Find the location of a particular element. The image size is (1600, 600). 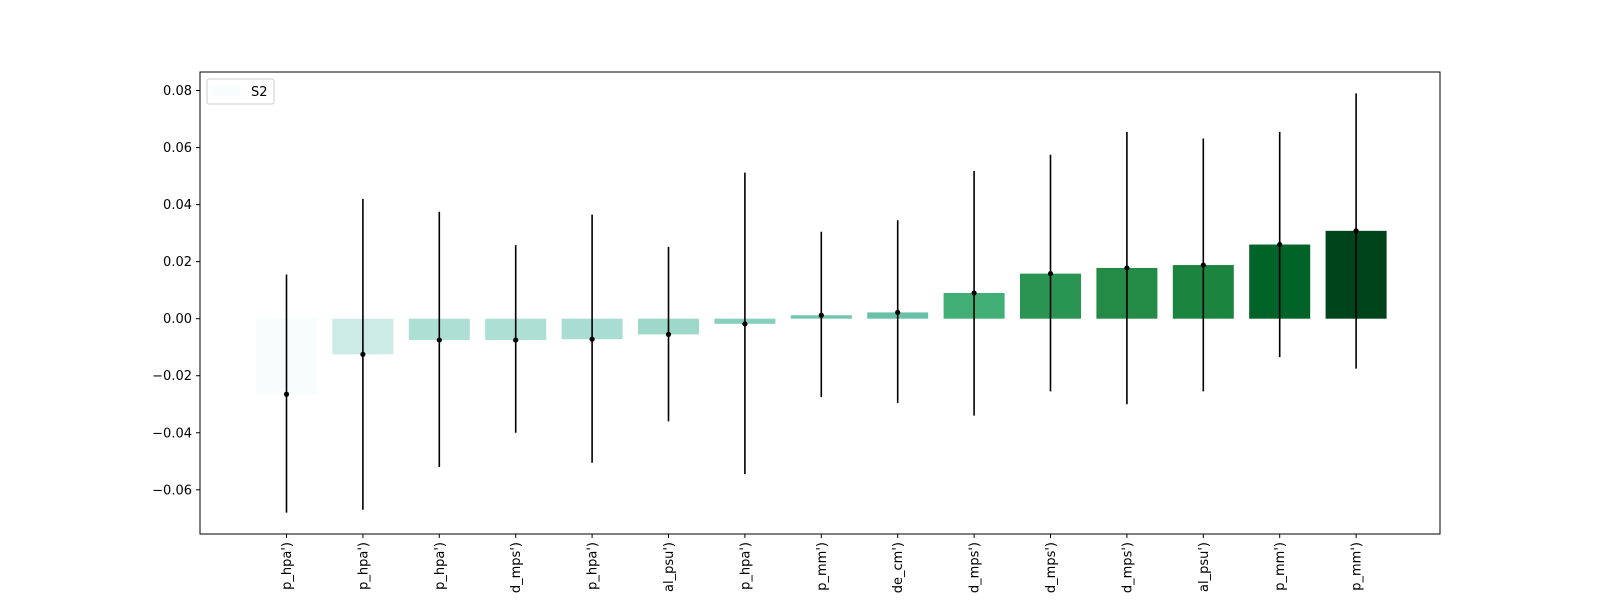

y-tick-label: 0.04 is located at coordinates (177, 205).